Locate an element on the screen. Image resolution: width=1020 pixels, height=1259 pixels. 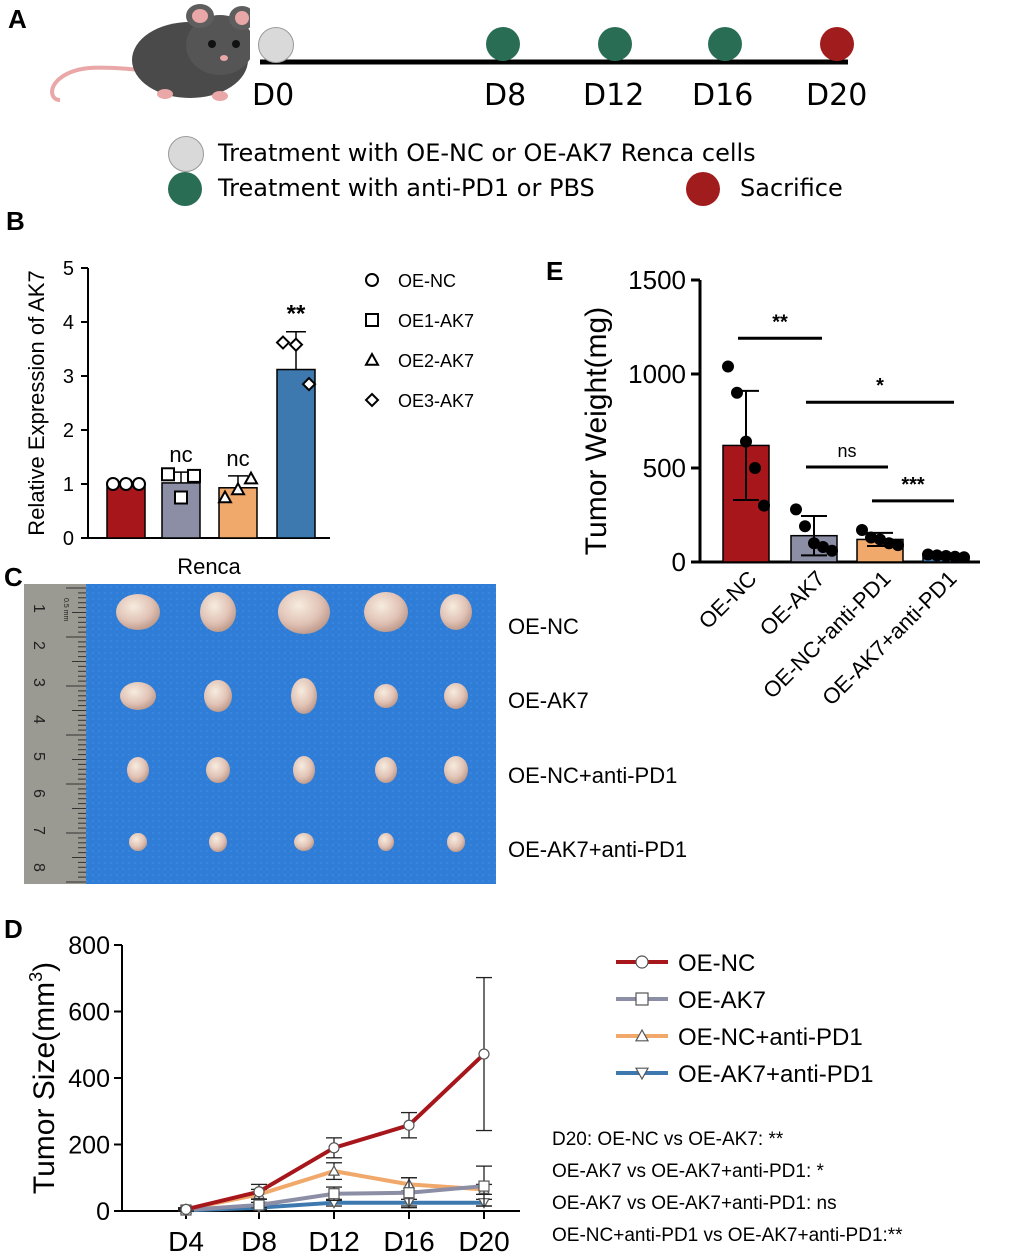
ruler-number: 8 is located at coordinates (38, 867).